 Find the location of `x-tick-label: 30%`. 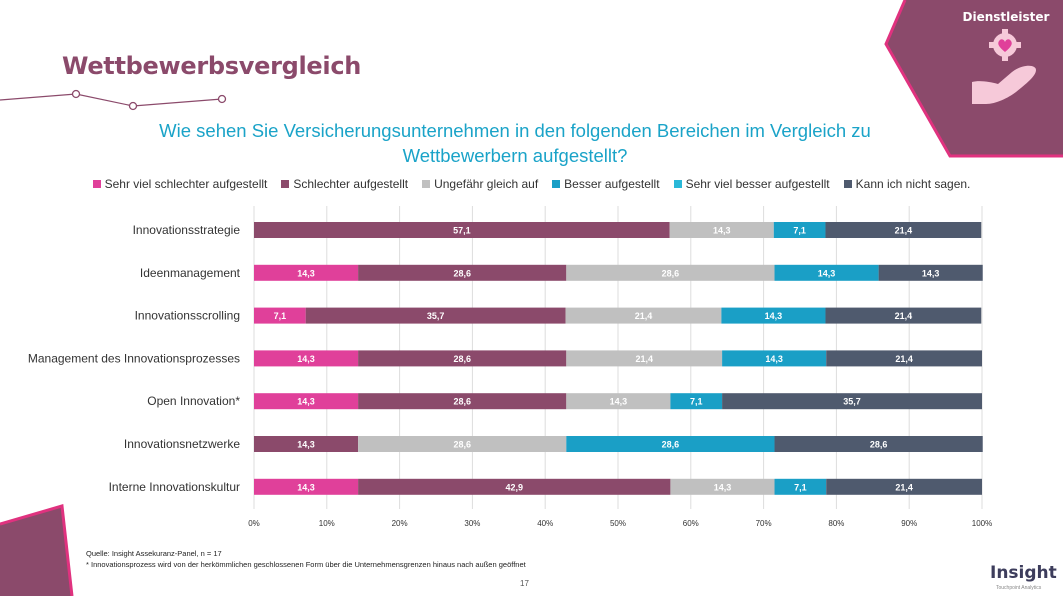

x-tick-label: 30% is located at coordinates (472, 523).